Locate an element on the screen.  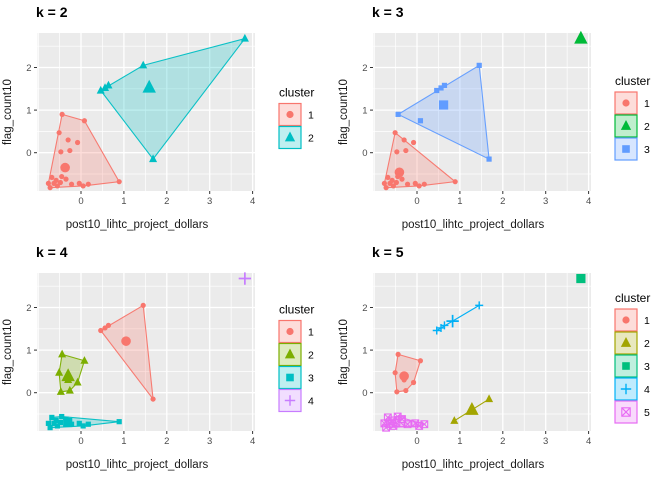
legend: cluster 1 2 is located at coordinates (296, 118).